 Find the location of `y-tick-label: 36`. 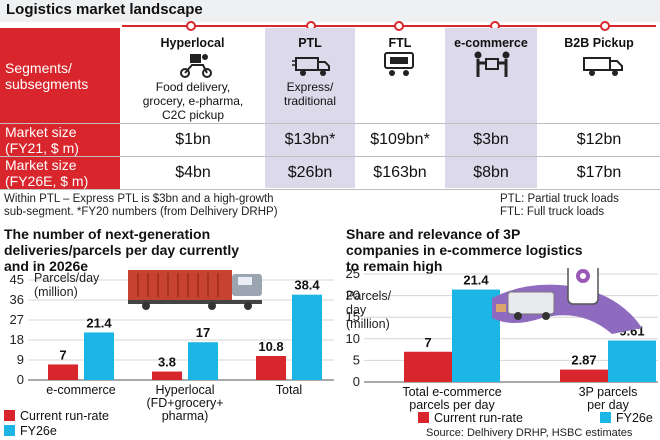

y-tick-label: 36 is located at coordinates (17, 299).